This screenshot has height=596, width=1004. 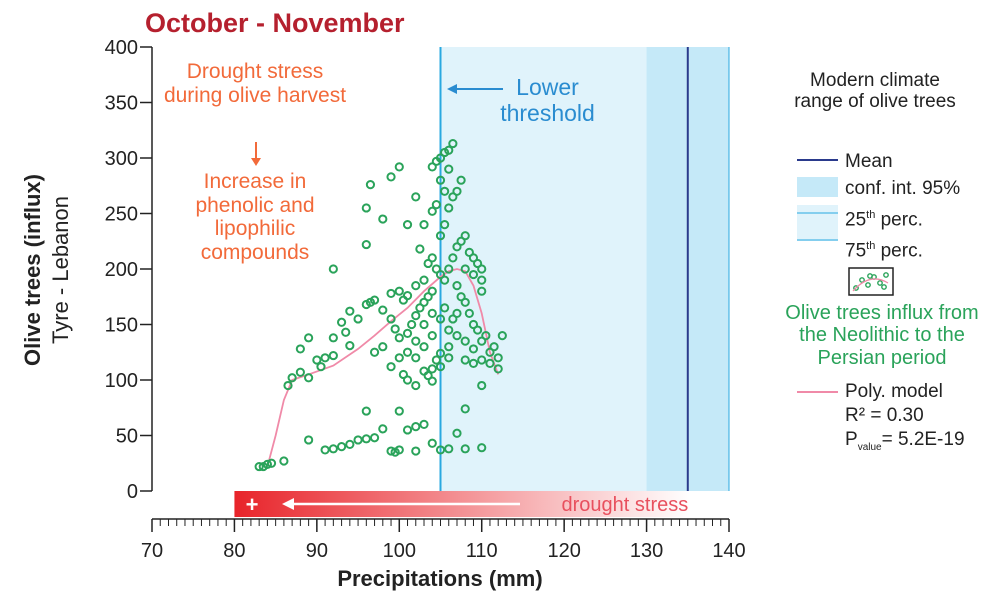 What do you see at coordinates (871, 246) in the screenshot?
I see `legend-text: th` at bounding box center [871, 246].